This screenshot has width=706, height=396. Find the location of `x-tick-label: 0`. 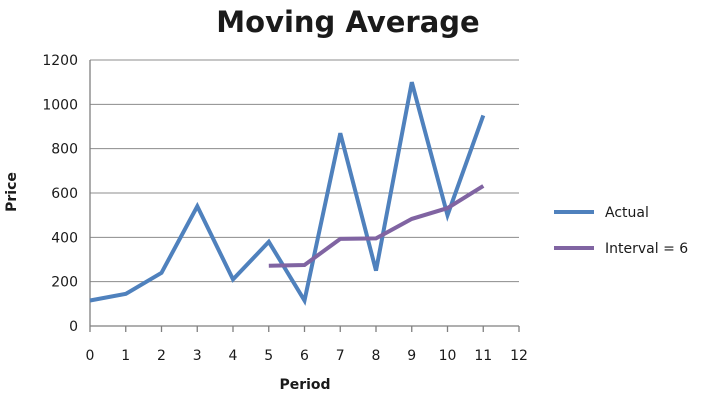

x-tick-label: 0 is located at coordinates (90, 356).